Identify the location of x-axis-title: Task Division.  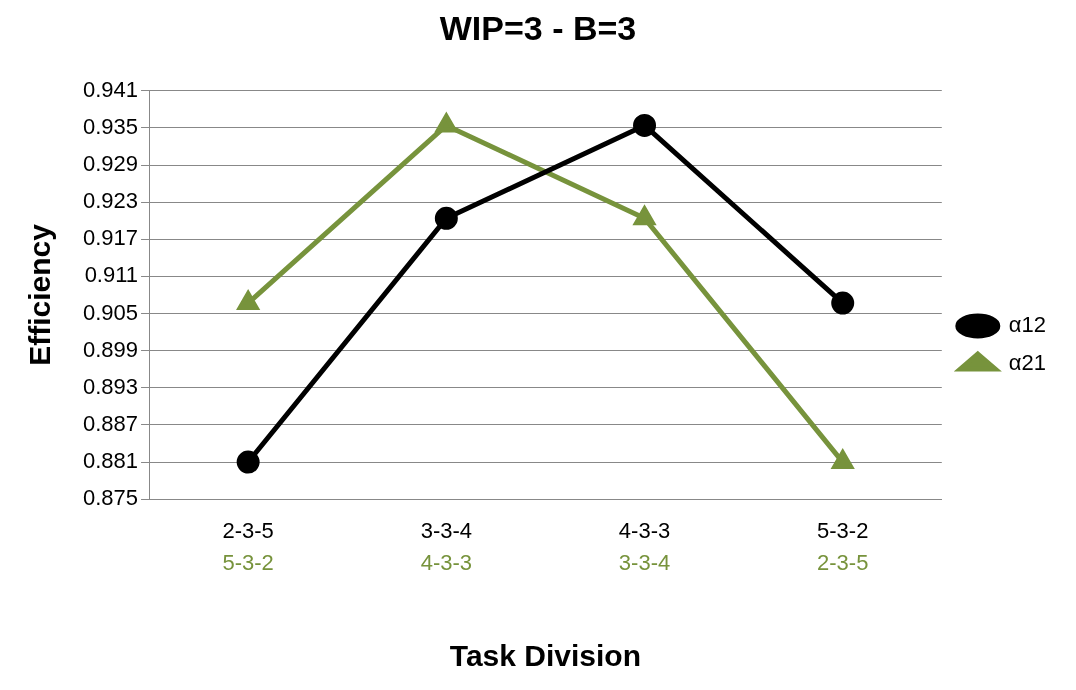
(545, 656).